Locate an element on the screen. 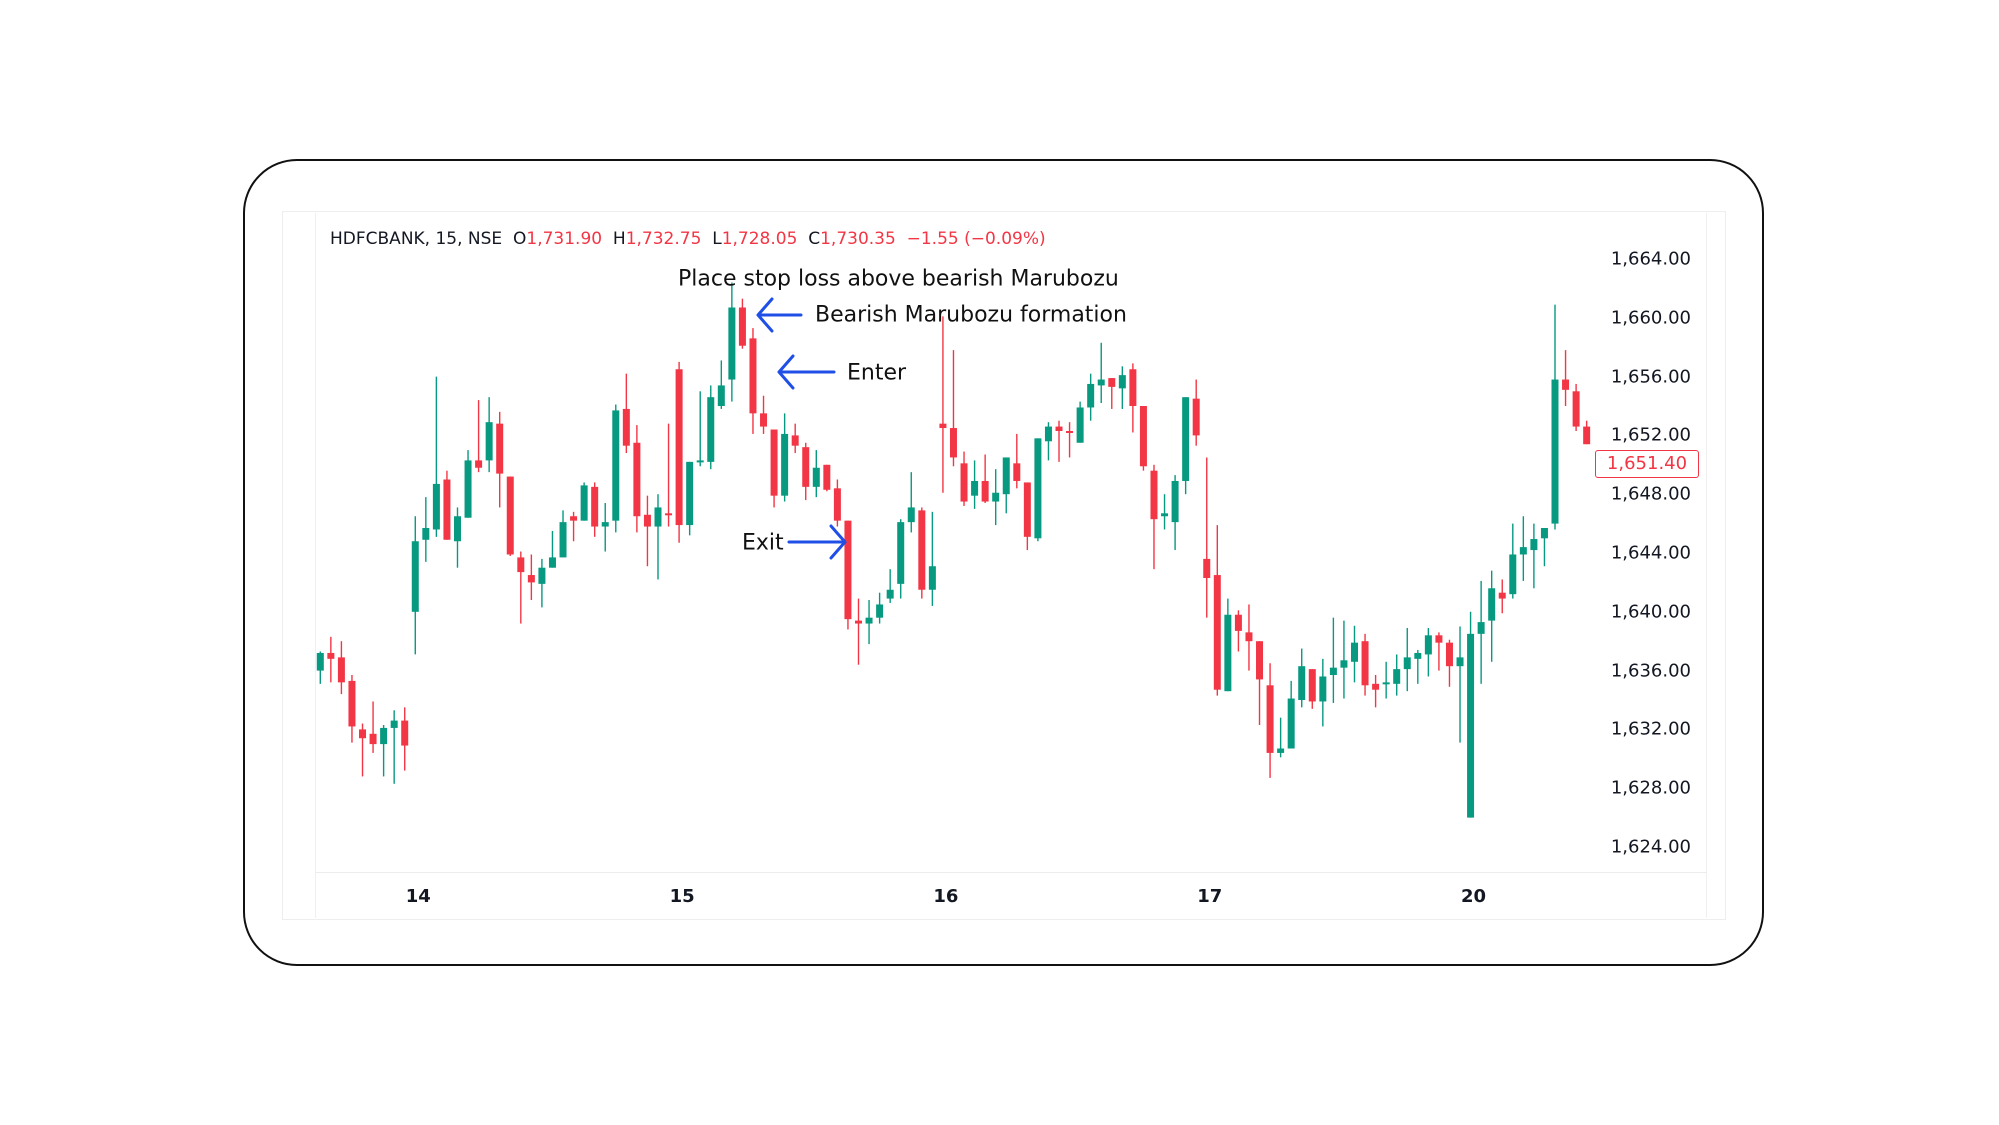  price-tick-label: 1,656.00 is located at coordinates (1650, 377).